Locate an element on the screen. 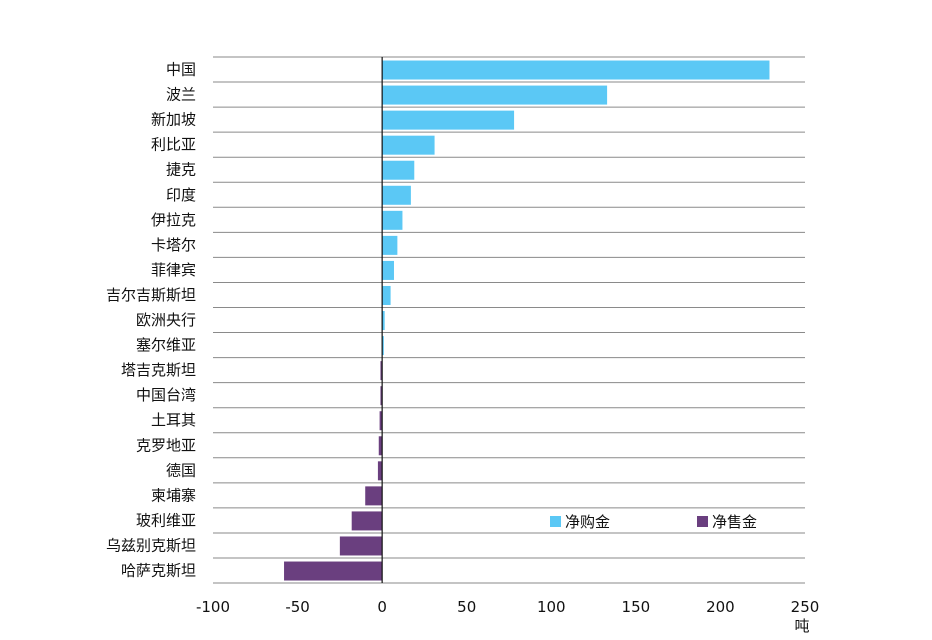 Image resolution: width=932 pixels, height=640 pixels. category-label: 柬埔寨 is located at coordinates (173, 495).